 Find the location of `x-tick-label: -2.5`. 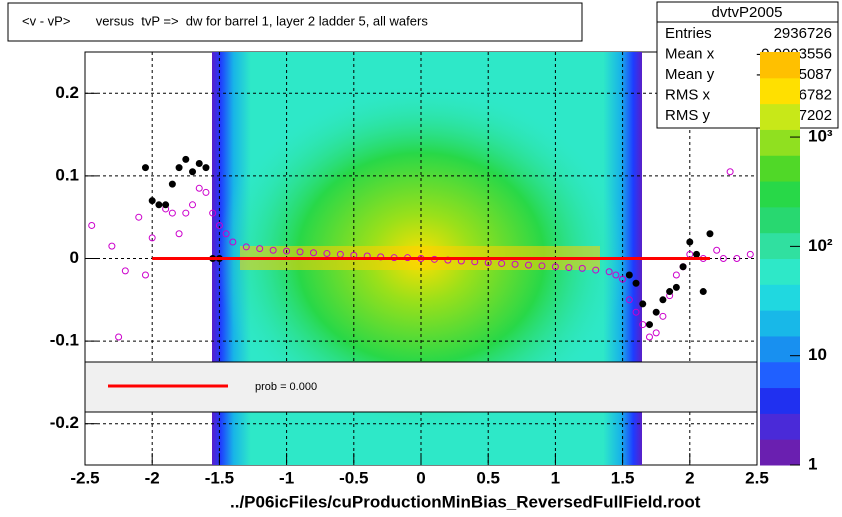

x-tick-label: -2.5 is located at coordinates (84, 477).